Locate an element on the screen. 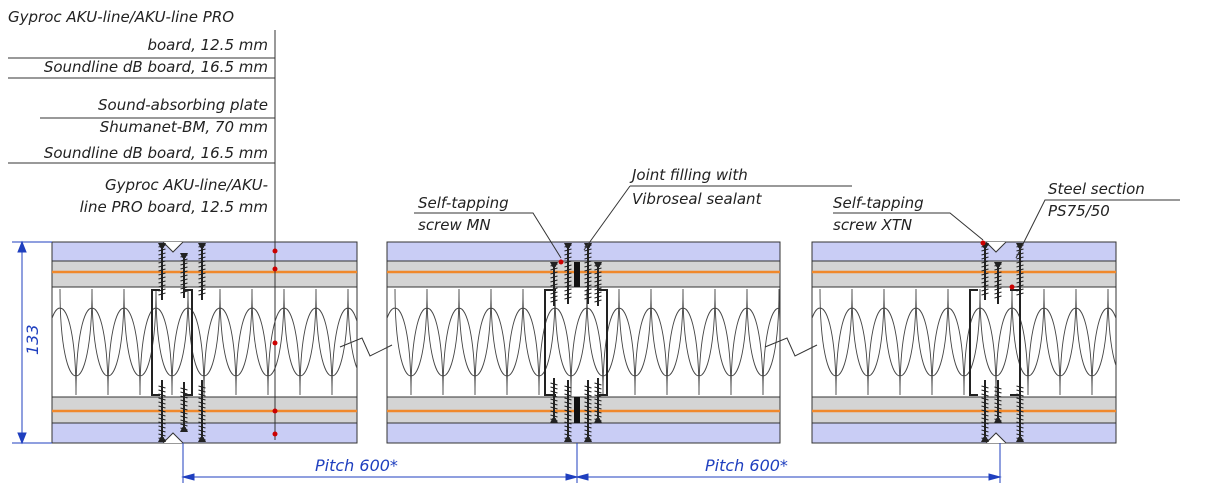 The image size is (1215, 488). callout-screw-xtn-line1: Self-tapping is located at coordinates (878, 203).